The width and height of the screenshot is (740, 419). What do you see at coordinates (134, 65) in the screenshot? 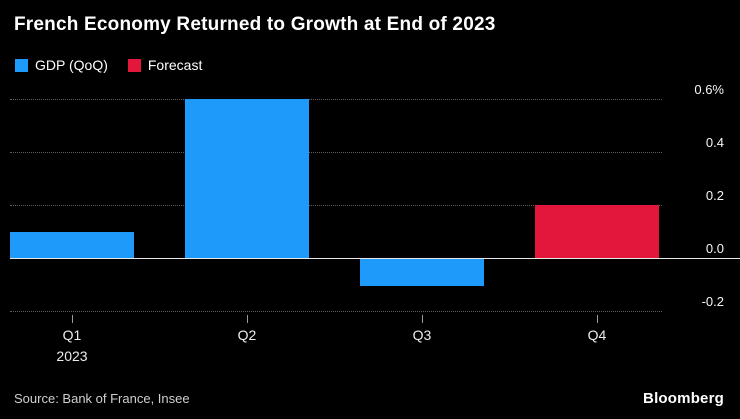
I see `legend-swatch-forecast` at bounding box center [134, 65].